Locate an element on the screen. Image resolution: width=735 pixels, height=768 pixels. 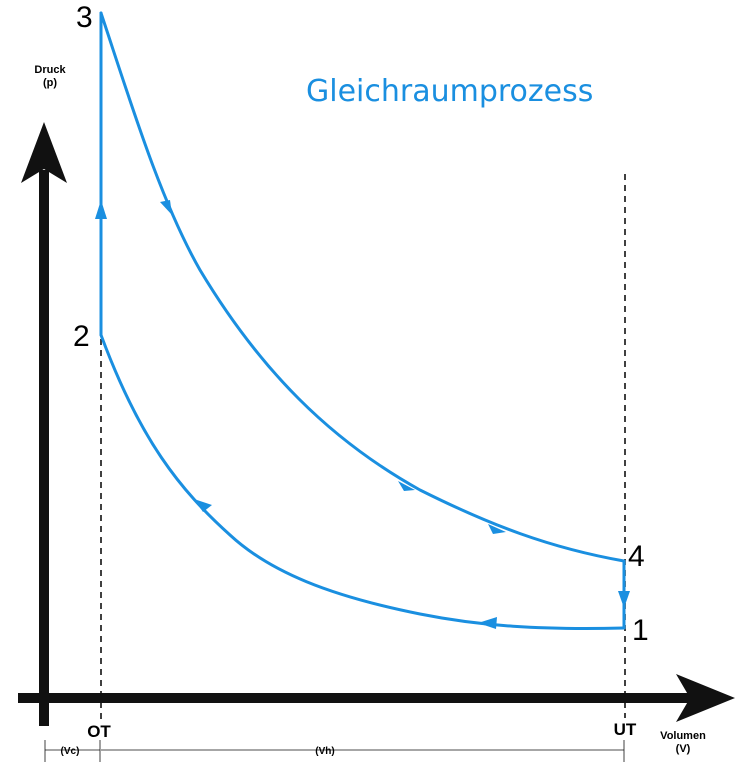
point-label-3: 3 is located at coordinates (84, 17).